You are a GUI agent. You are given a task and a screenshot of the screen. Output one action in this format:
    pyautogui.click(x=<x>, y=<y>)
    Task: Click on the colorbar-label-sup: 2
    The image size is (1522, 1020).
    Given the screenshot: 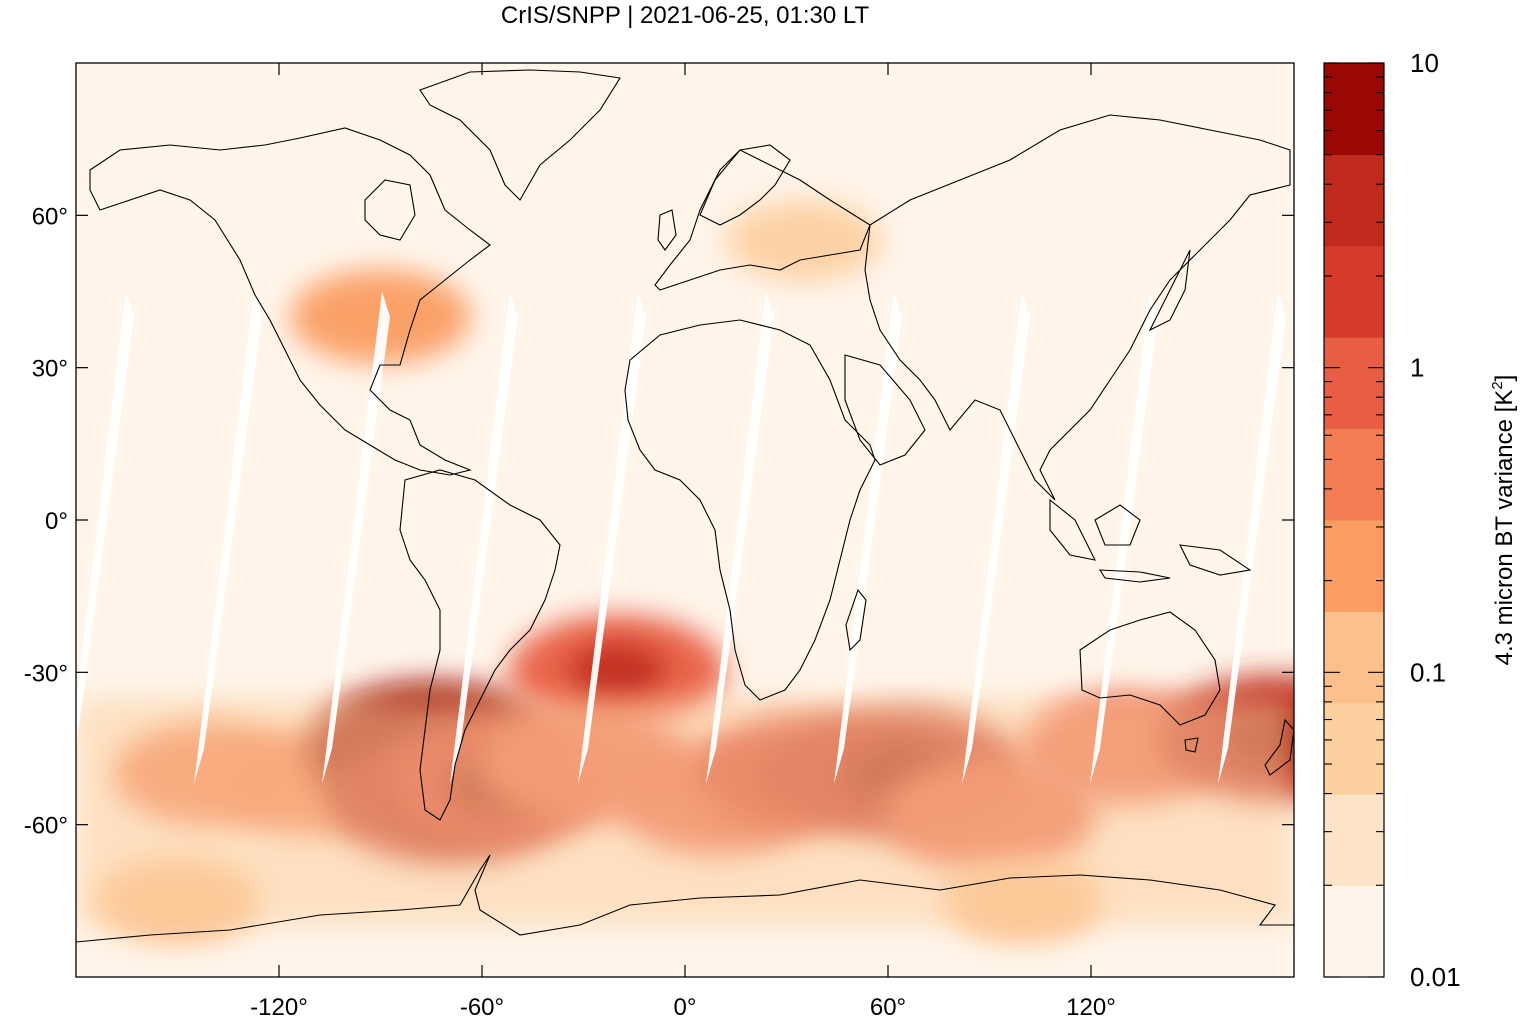 What is the action you would take?
    pyautogui.click(x=1497, y=385)
    